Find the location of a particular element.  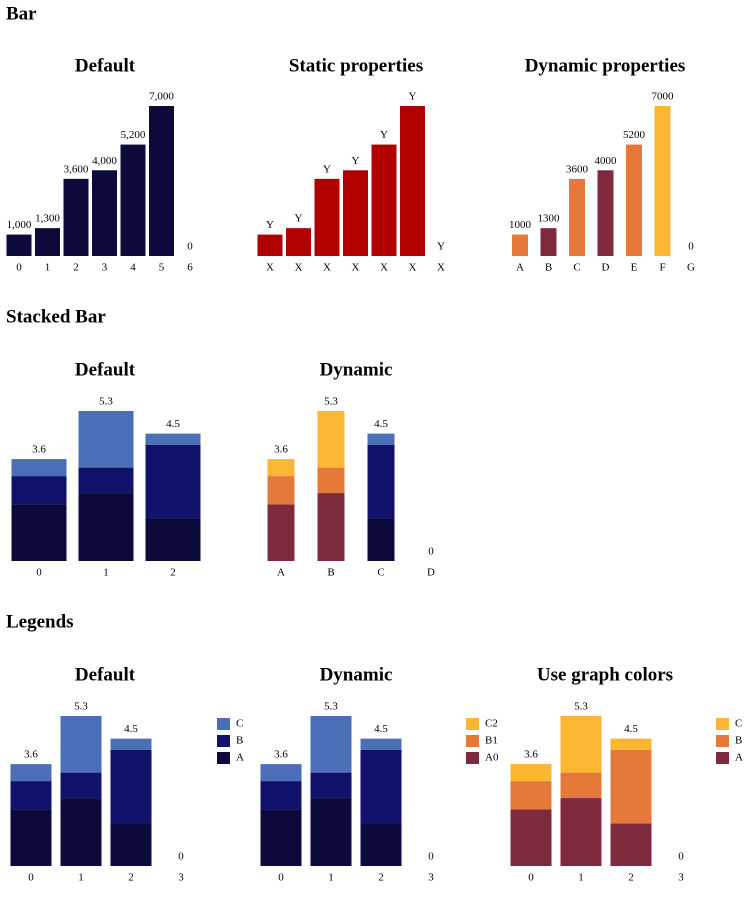

x-tick-label: C is located at coordinates (380, 573).